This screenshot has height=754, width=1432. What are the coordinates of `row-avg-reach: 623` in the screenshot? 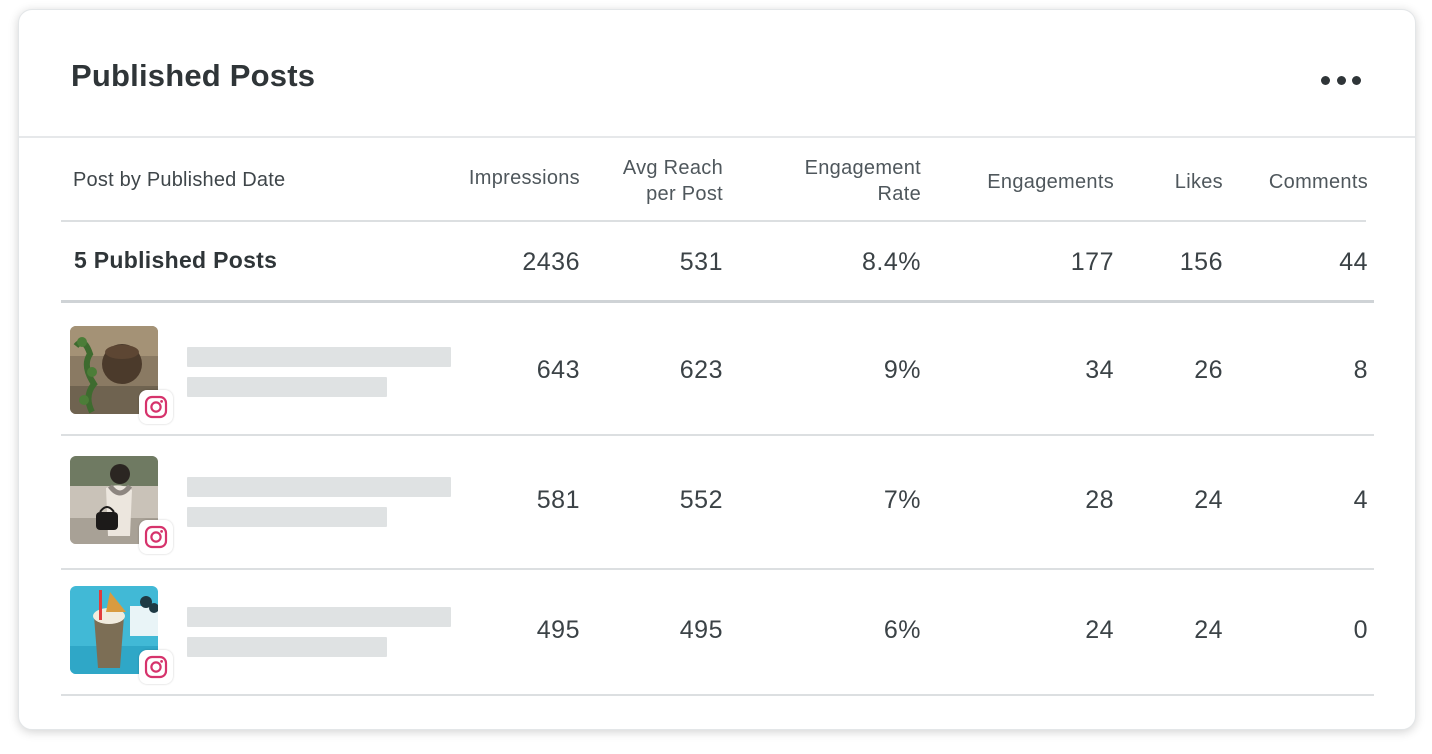 It's located at (701, 370).